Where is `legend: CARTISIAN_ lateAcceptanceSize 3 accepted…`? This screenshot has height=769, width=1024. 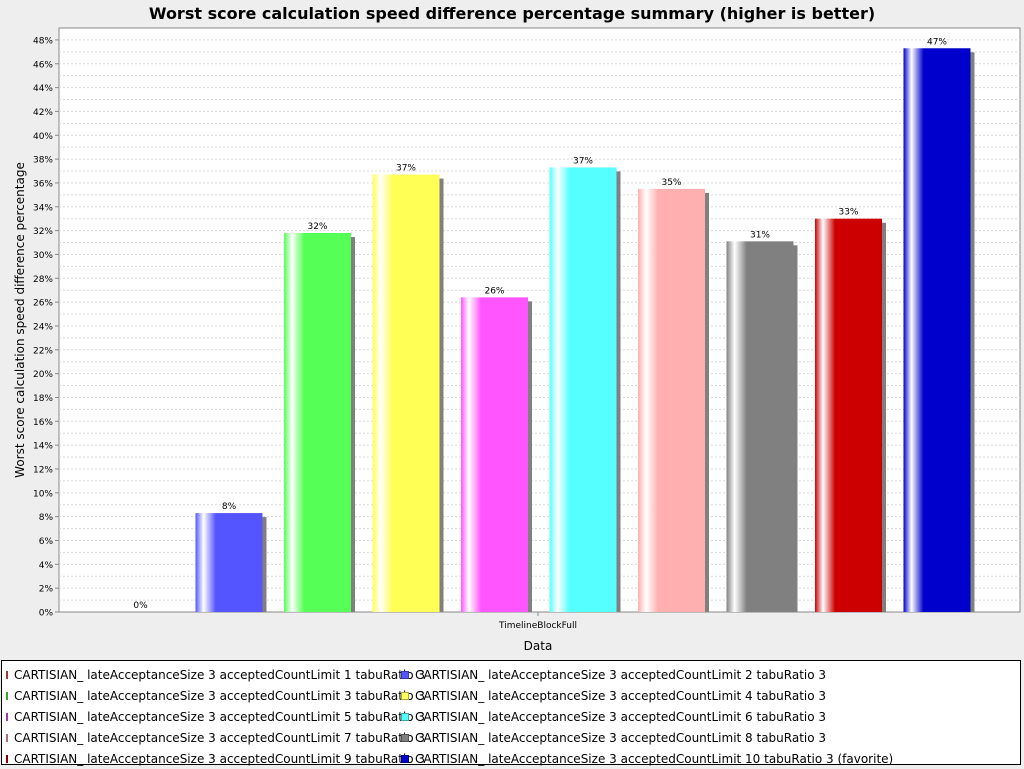
legend: CARTISIAN_ lateAcceptanceSize 3 accepted… is located at coordinates (511, 713).